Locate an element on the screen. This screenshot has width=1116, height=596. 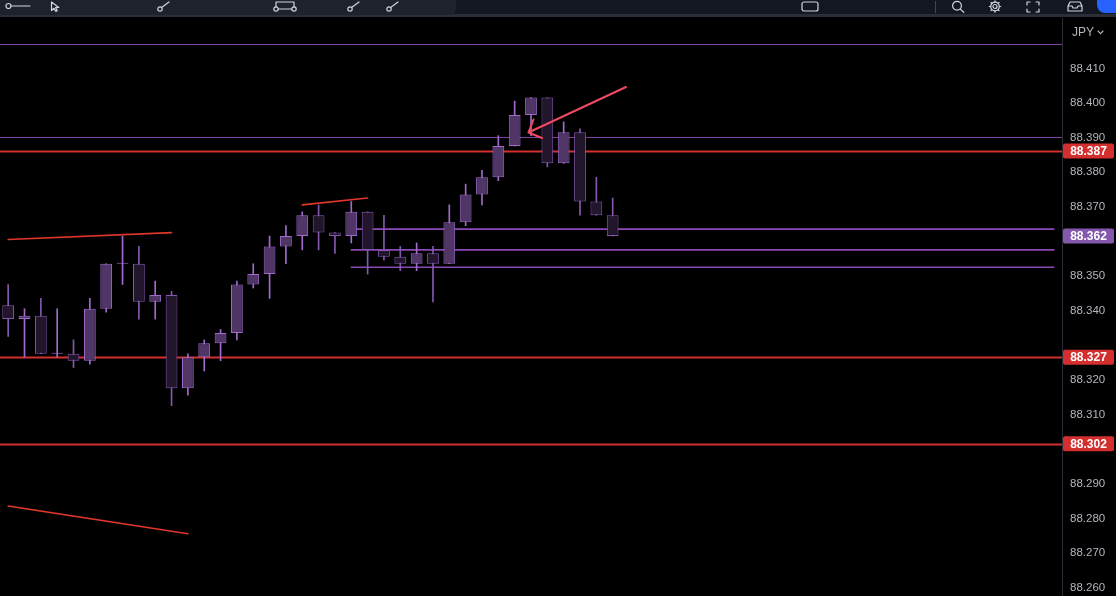
y-tick-label: 88.400 is located at coordinates (1088, 102).